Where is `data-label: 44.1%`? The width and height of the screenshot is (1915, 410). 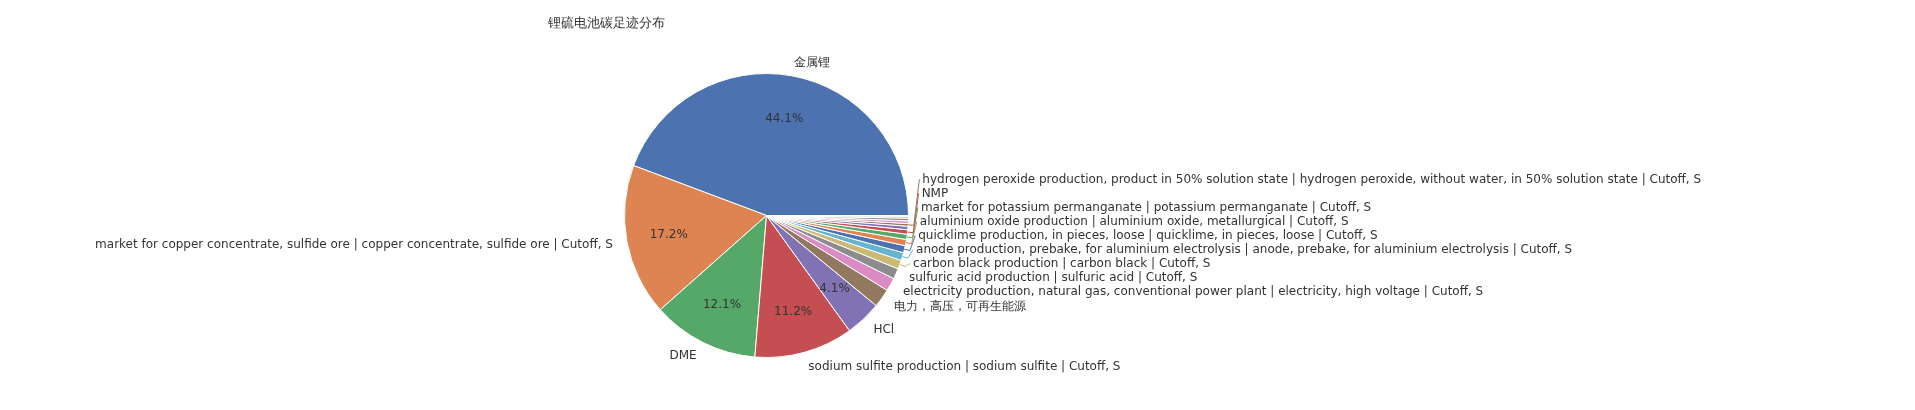
data-label: 44.1% is located at coordinates (784, 117).